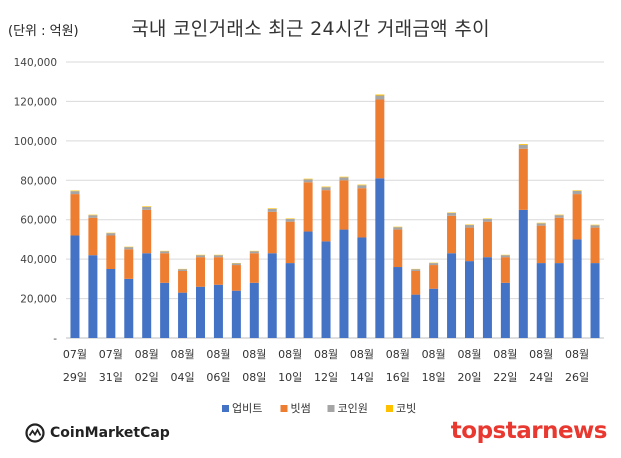 The width and height of the screenshot is (621, 458). What do you see at coordinates (398, 377) in the screenshot?
I see `x-tick-label-day: 16일` at bounding box center [398, 377].